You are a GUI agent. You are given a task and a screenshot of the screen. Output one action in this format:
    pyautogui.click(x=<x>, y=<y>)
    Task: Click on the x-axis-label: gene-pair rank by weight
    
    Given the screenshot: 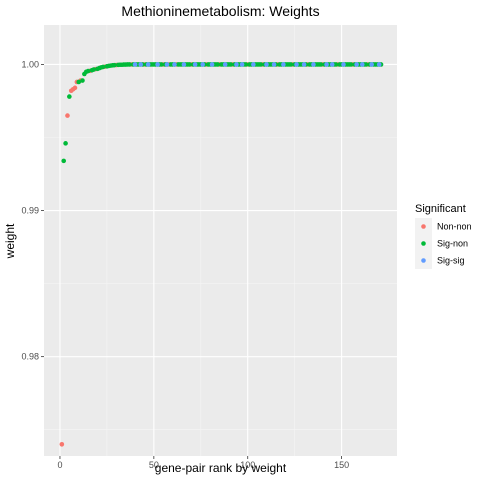 What is the action you would take?
    pyautogui.click(x=221, y=468)
    